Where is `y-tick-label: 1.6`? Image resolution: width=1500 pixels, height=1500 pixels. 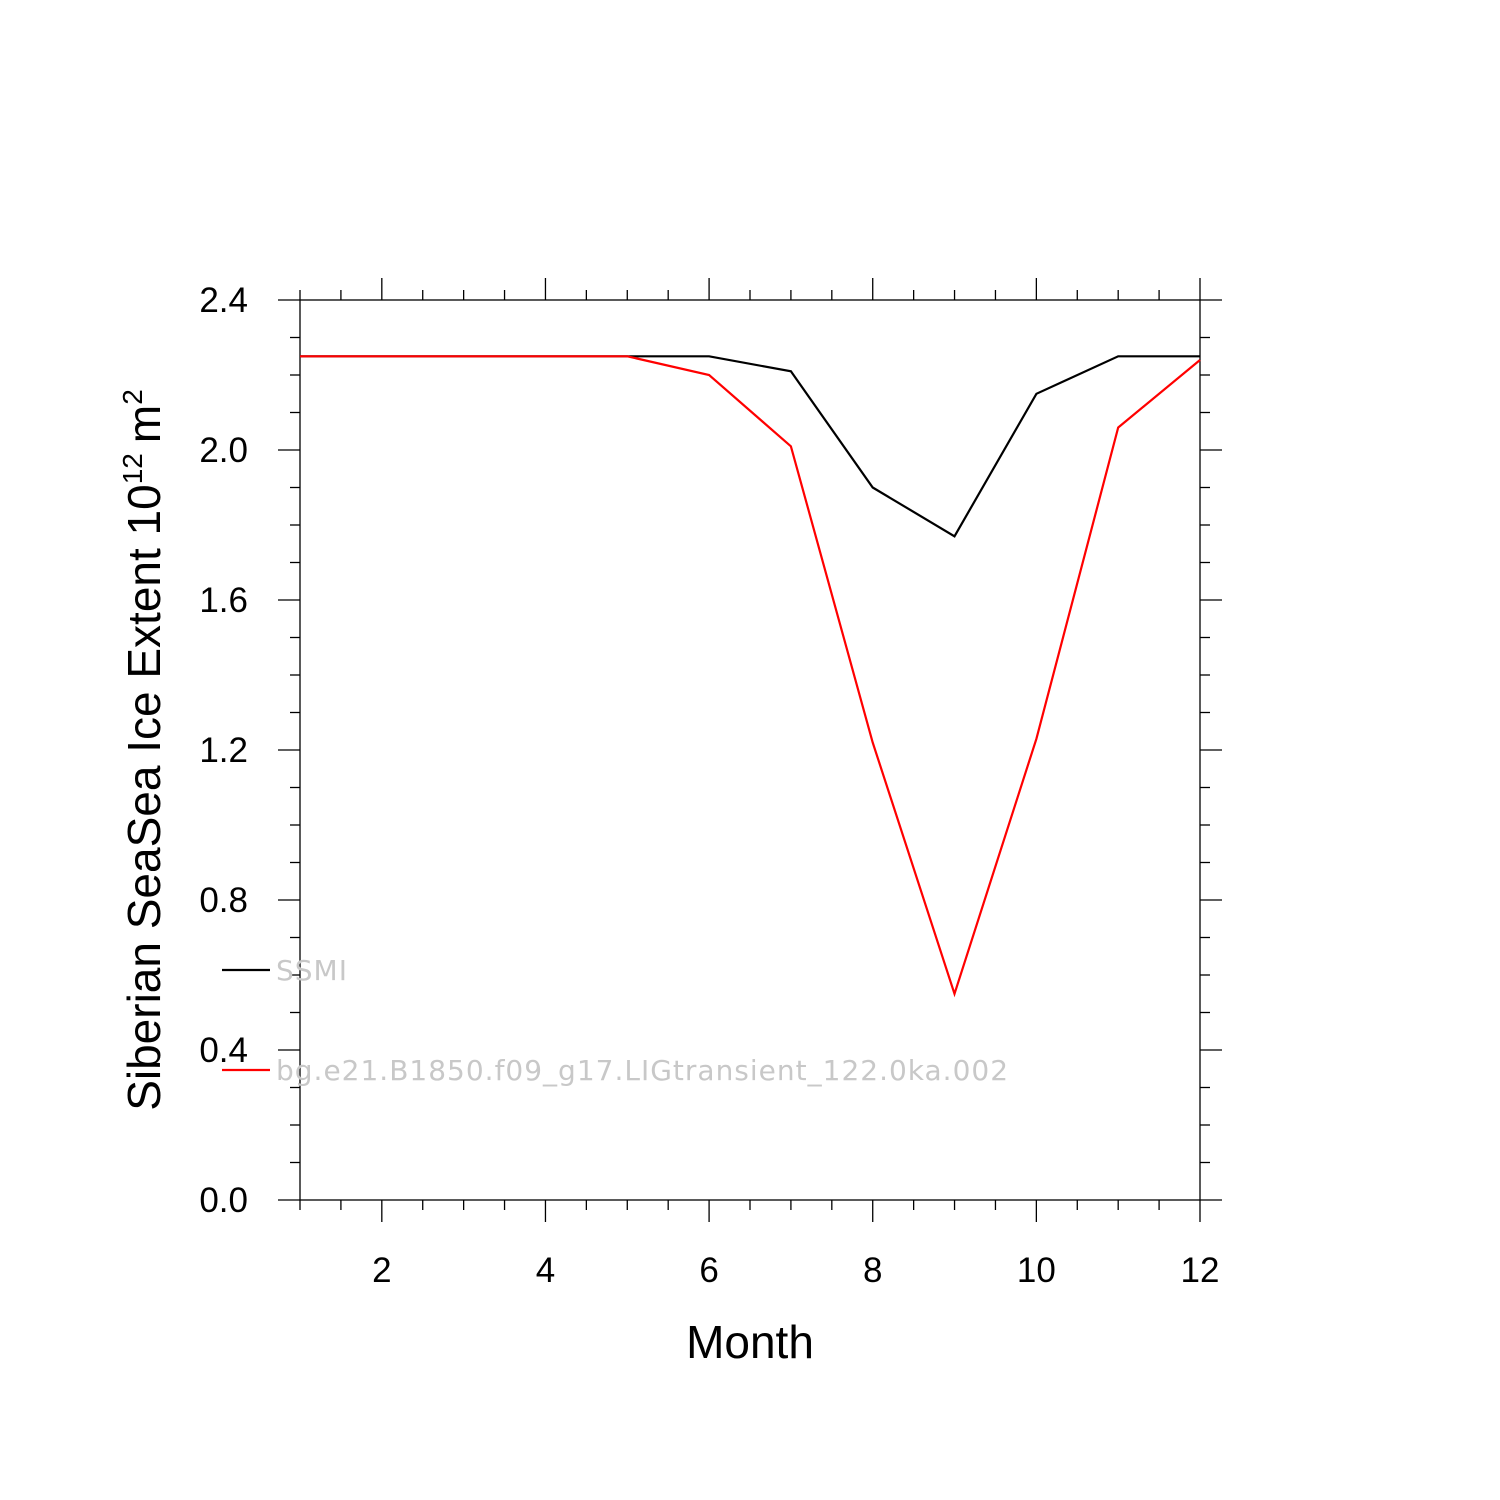
y-tick-label: 1.6 is located at coordinates (223, 600).